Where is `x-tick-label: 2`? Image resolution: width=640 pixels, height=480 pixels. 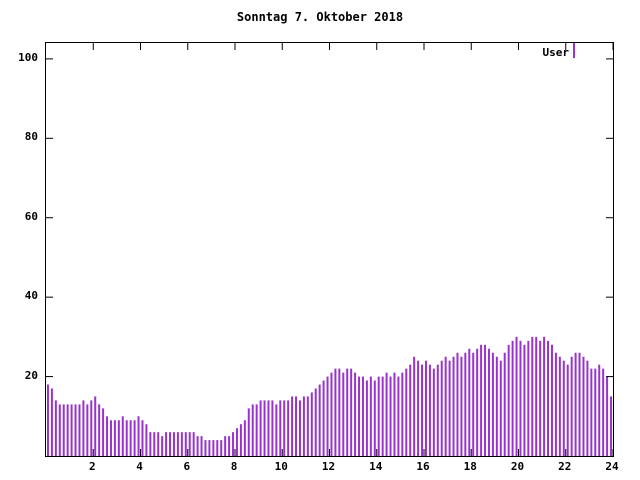 x-tick-label: 2 is located at coordinates (92, 466).